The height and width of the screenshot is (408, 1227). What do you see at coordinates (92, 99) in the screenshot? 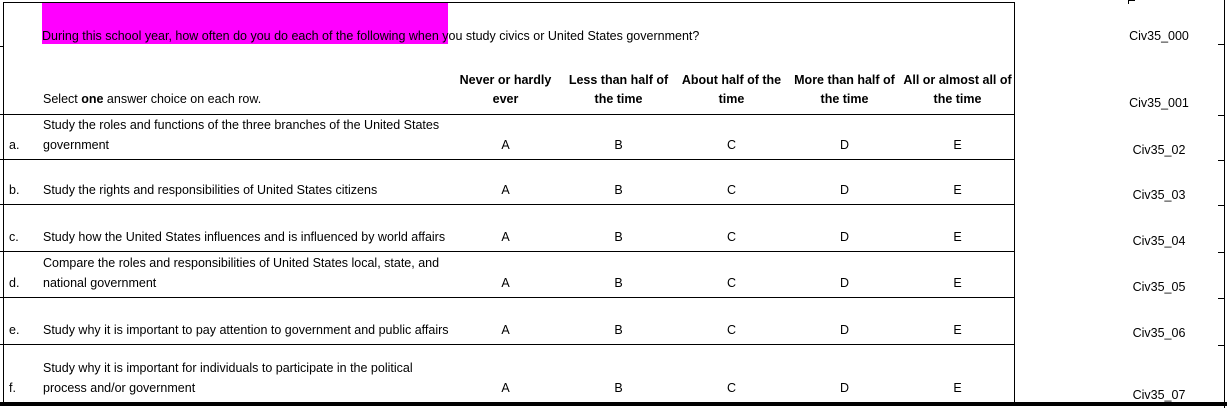
I see `instruction-bold-word: one` at bounding box center [92, 99].